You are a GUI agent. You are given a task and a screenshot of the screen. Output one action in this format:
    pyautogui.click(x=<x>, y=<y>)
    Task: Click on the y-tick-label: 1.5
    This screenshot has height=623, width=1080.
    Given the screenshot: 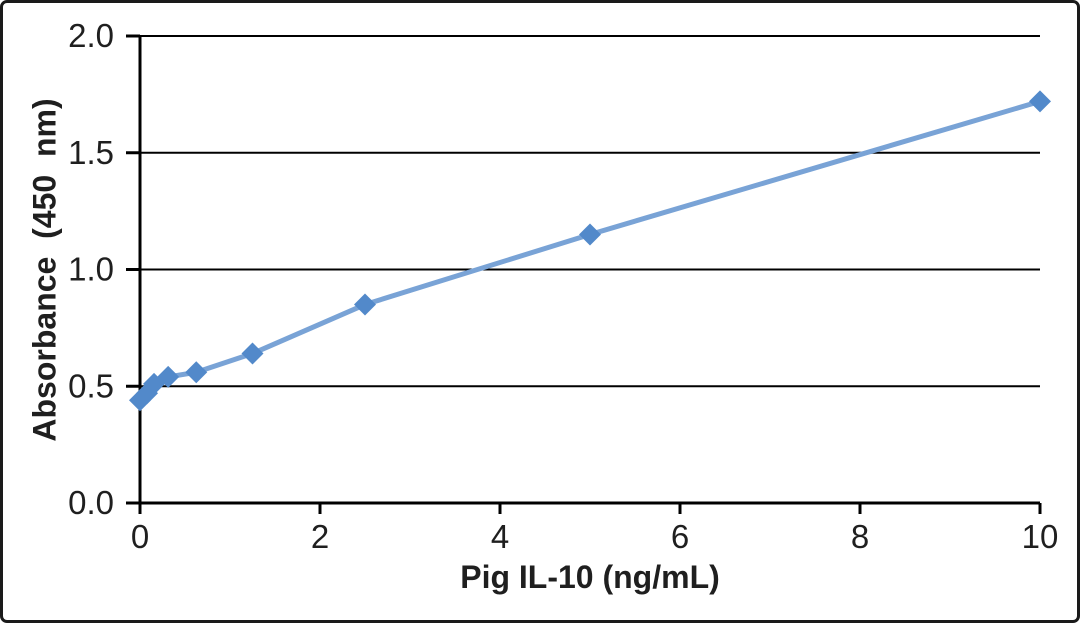 What is the action you would take?
    pyautogui.click(x=91, y=152)
    